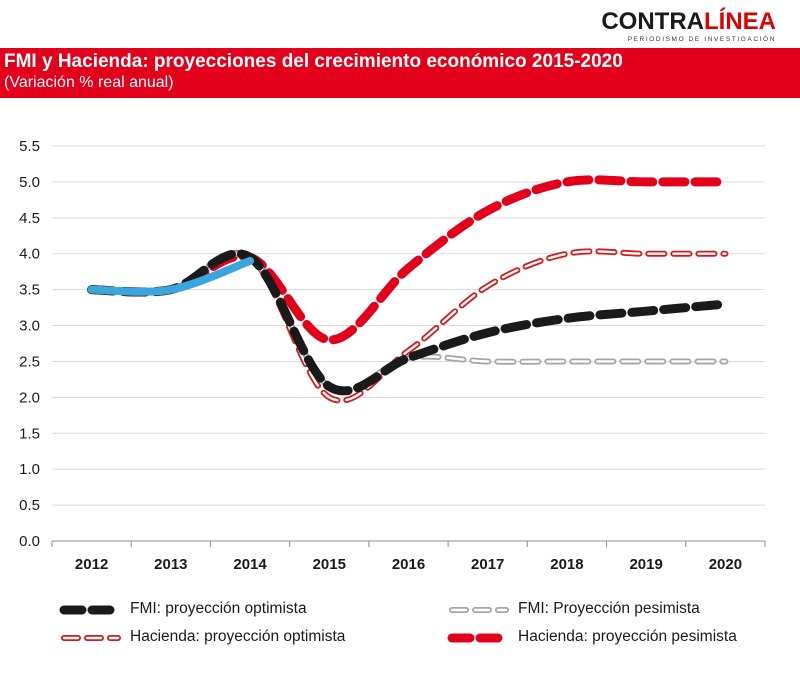  I want to click on chart-subtitle: (Variación % real anual), so click(89, 82).